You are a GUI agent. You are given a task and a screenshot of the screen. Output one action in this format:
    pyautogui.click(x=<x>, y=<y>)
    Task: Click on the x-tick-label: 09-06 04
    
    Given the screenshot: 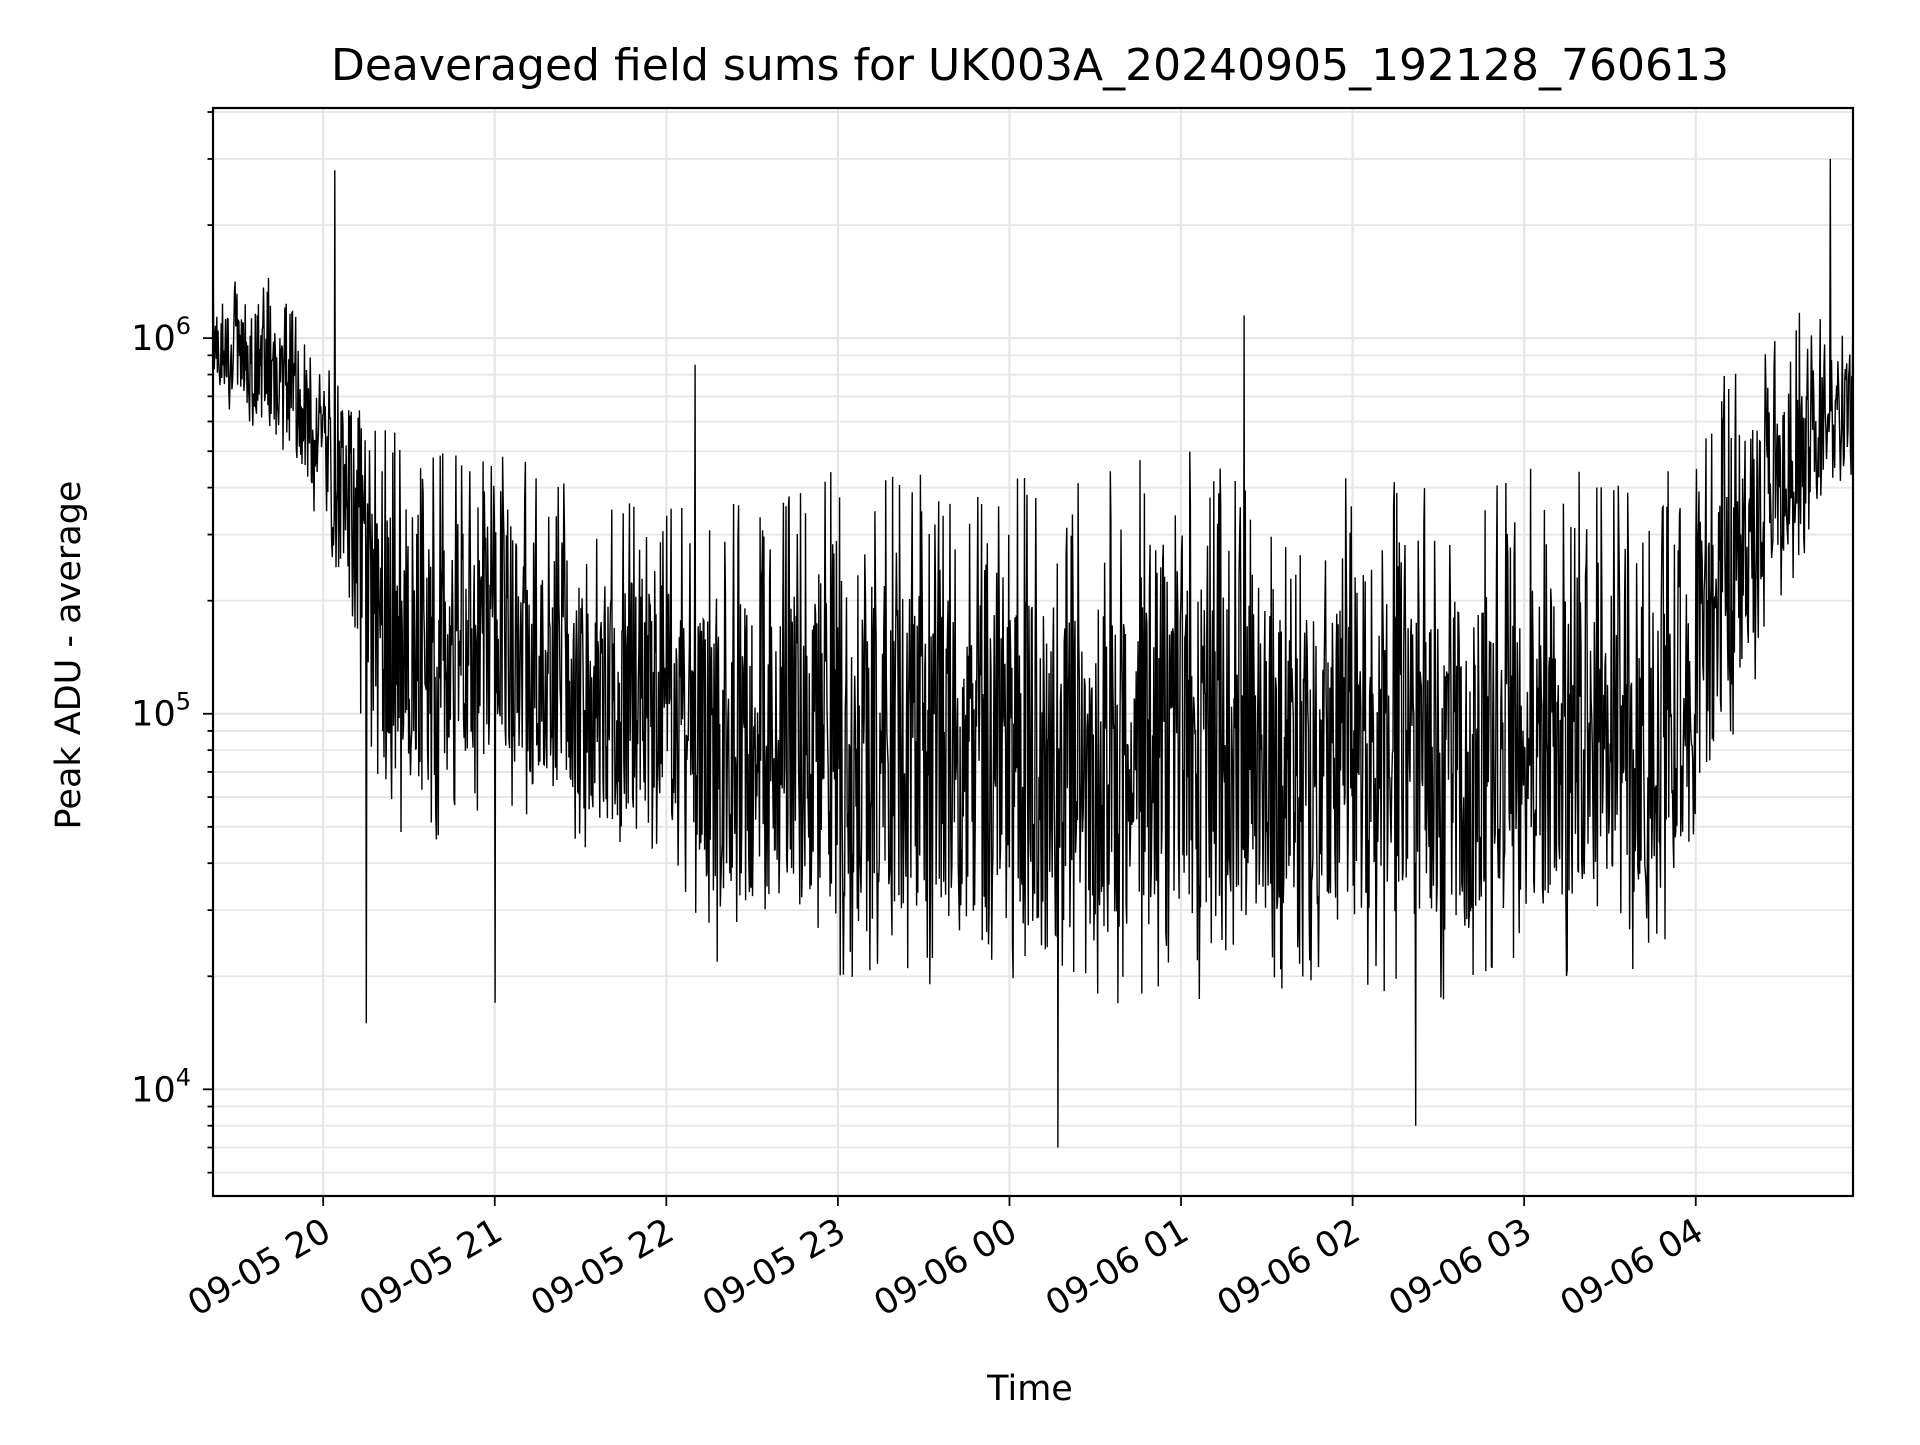 What is the action you would take?
    pyautogui.click(x=1632, y=1267)
    